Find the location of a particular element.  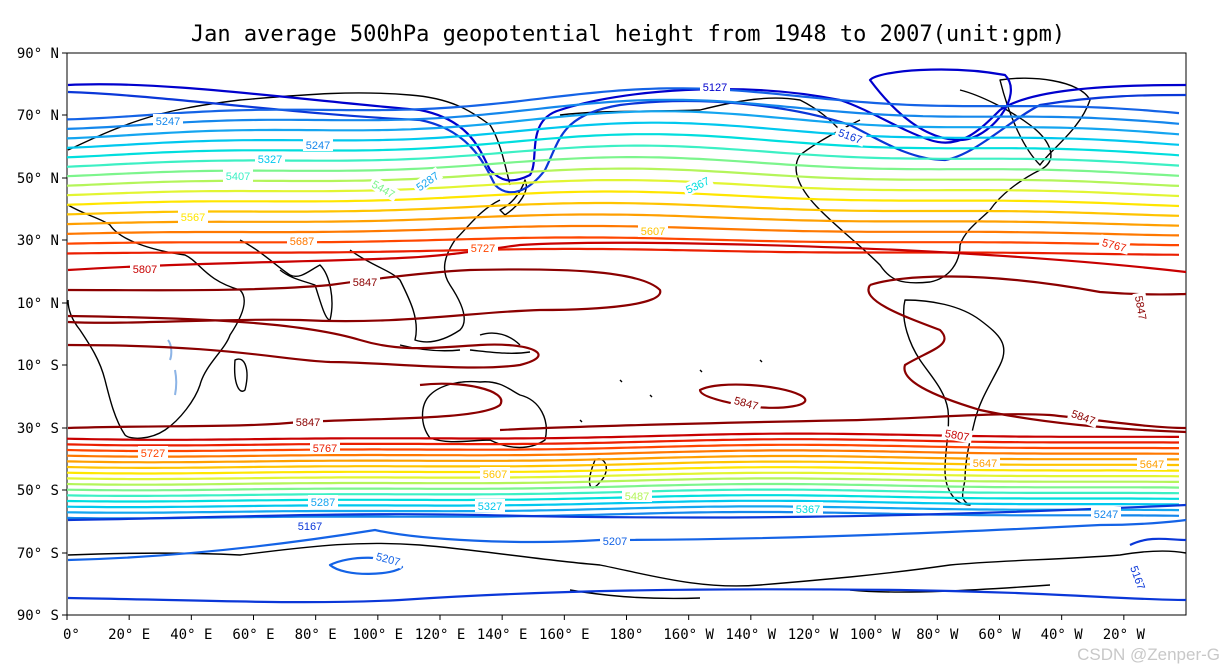

y-tick-label: 10° N is located at coordinates (38, 304).